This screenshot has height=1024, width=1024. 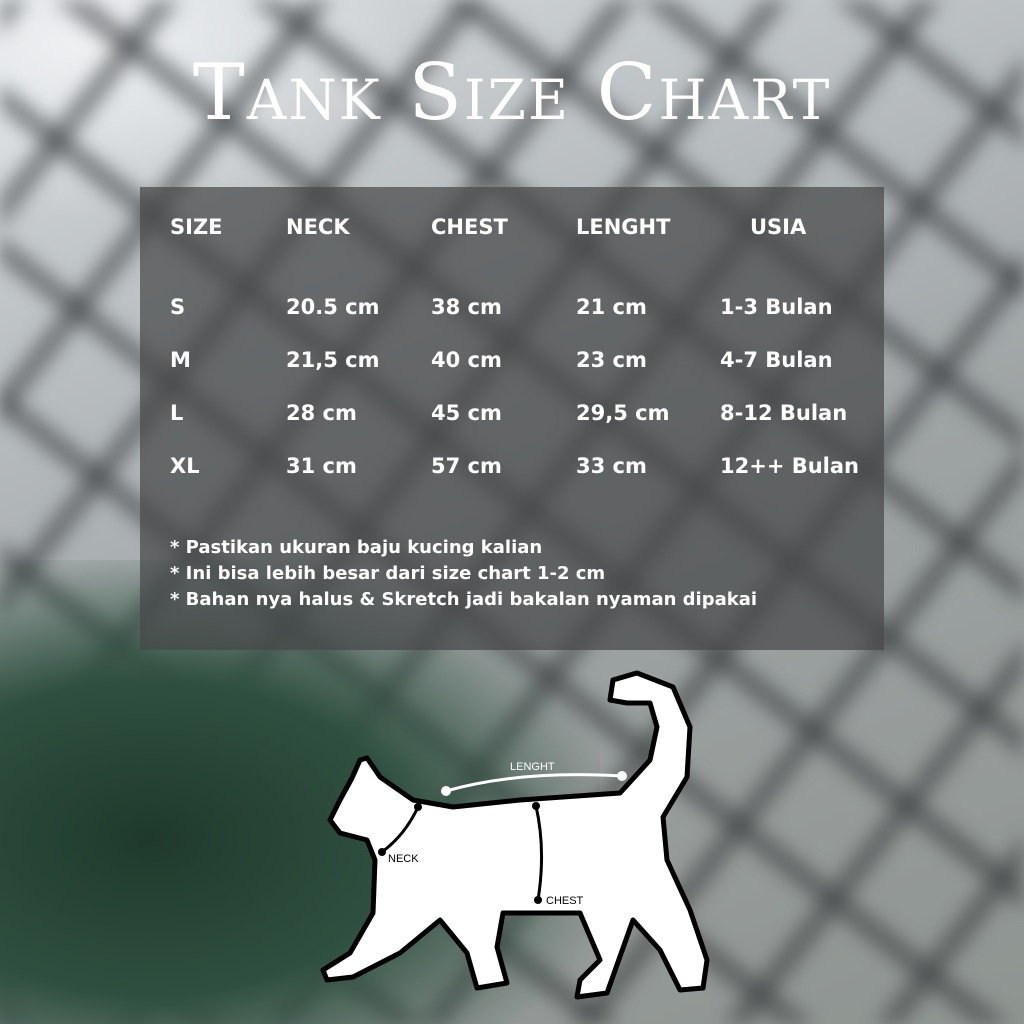 I want to click on column-header: SIZE, so click(x=196, y=227).